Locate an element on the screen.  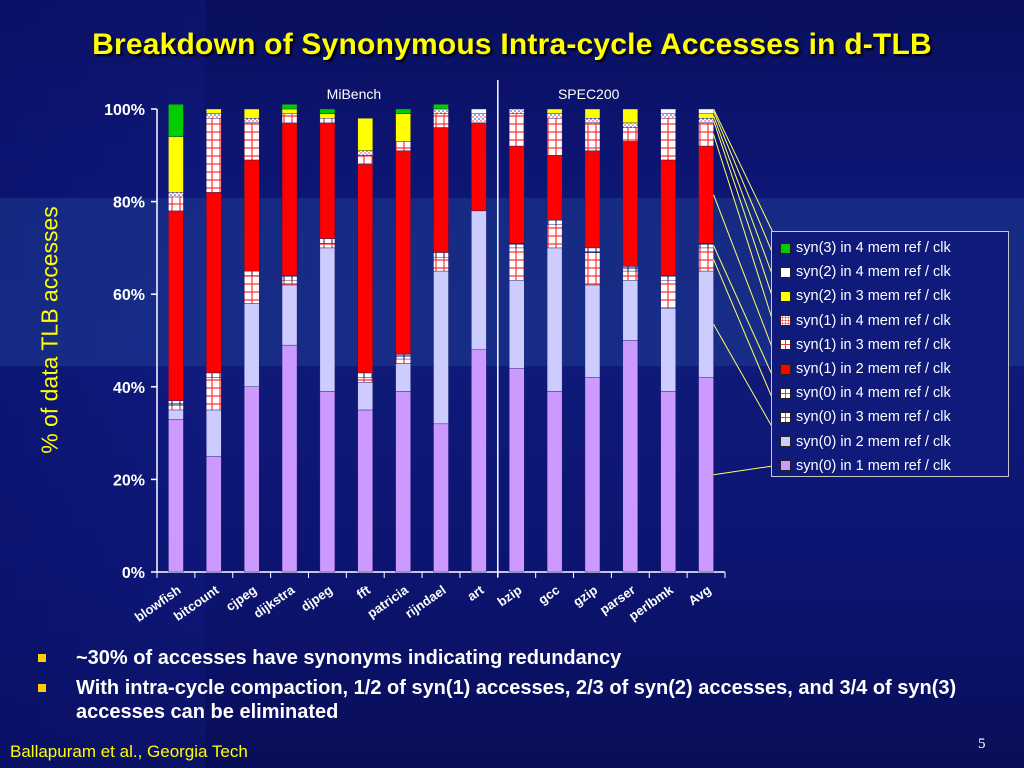
x-tick-label: dijkstra is located at coordinates (274, 601).